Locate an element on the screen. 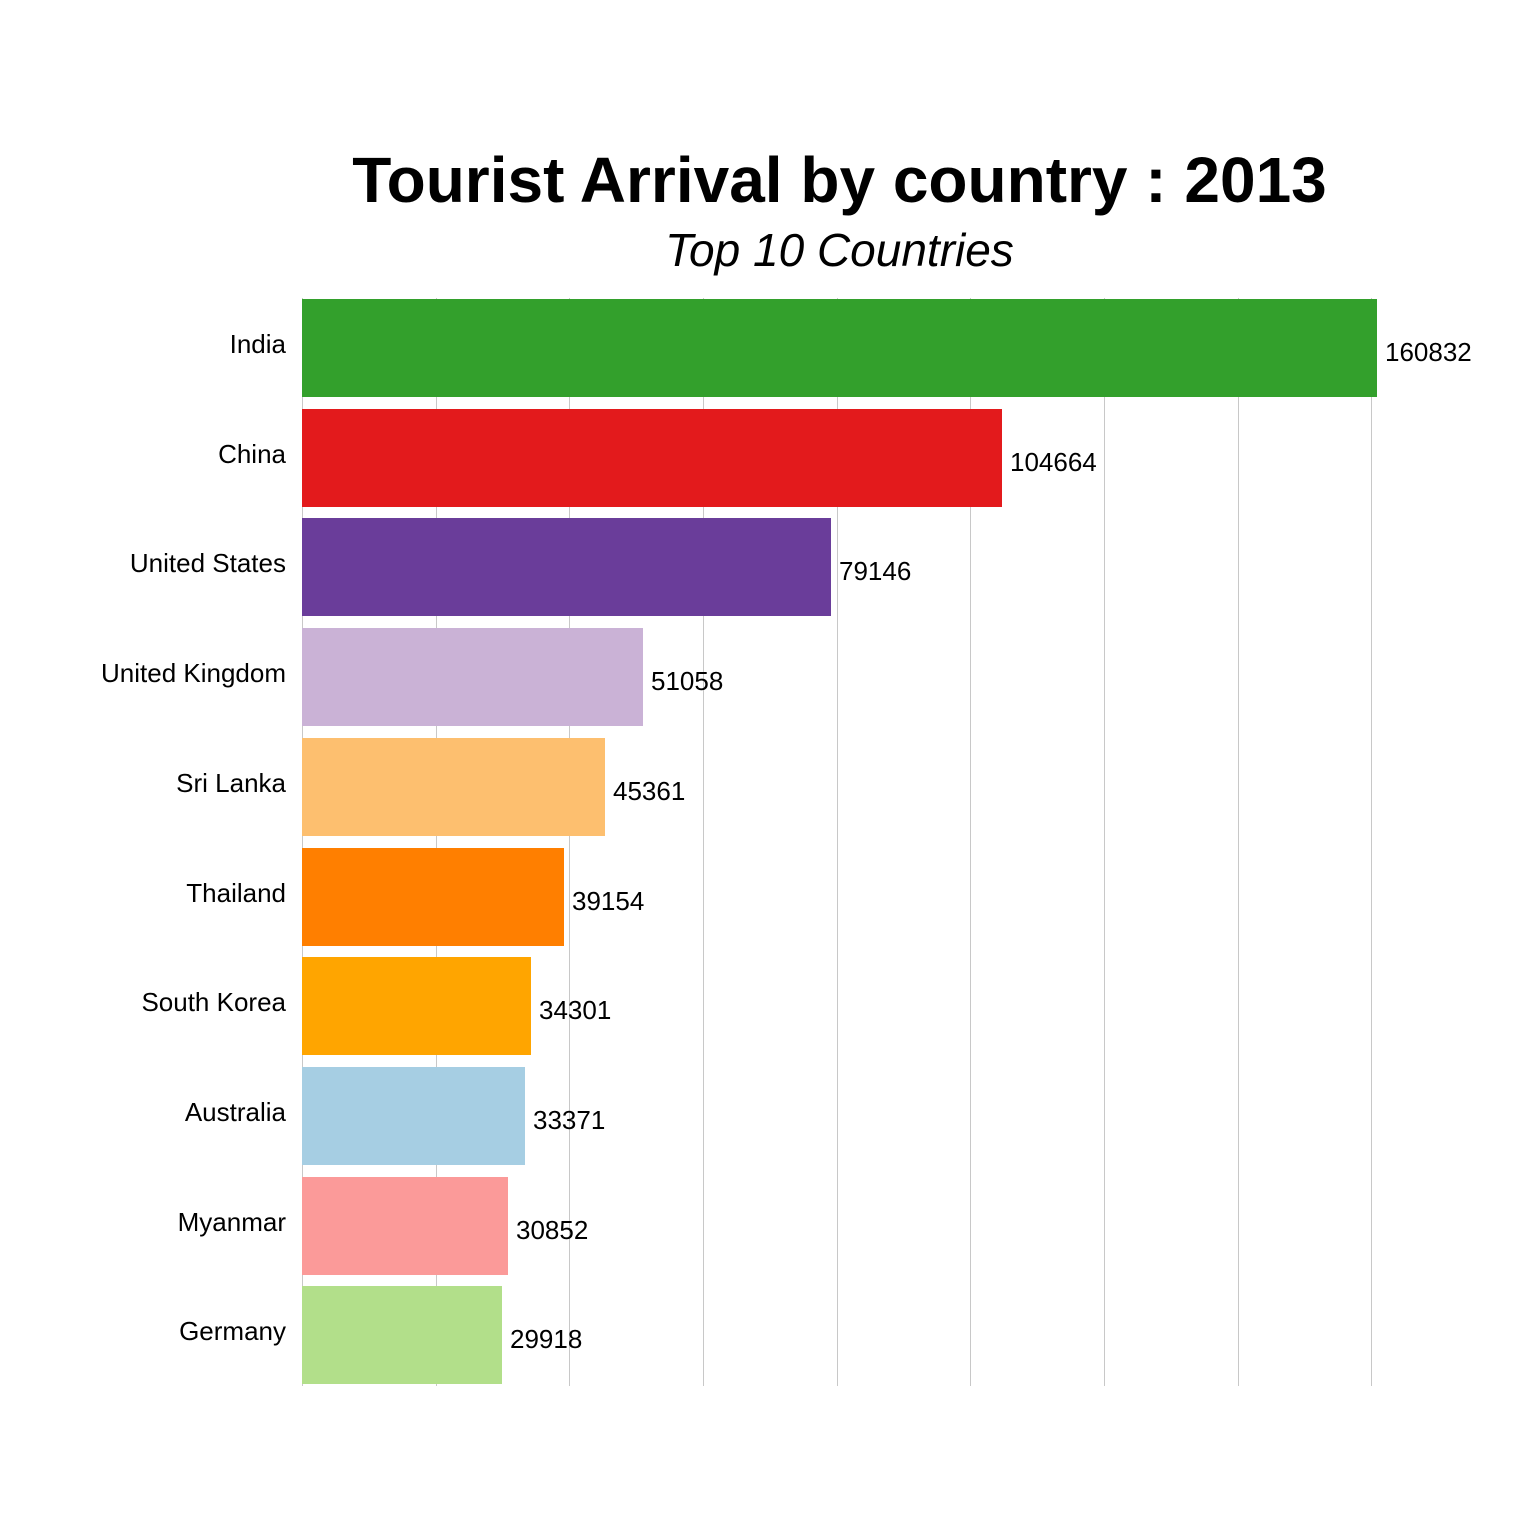 This screenshot has width=1536, height=1536. data-label: 34301 is located at coordinates (575, 1010).